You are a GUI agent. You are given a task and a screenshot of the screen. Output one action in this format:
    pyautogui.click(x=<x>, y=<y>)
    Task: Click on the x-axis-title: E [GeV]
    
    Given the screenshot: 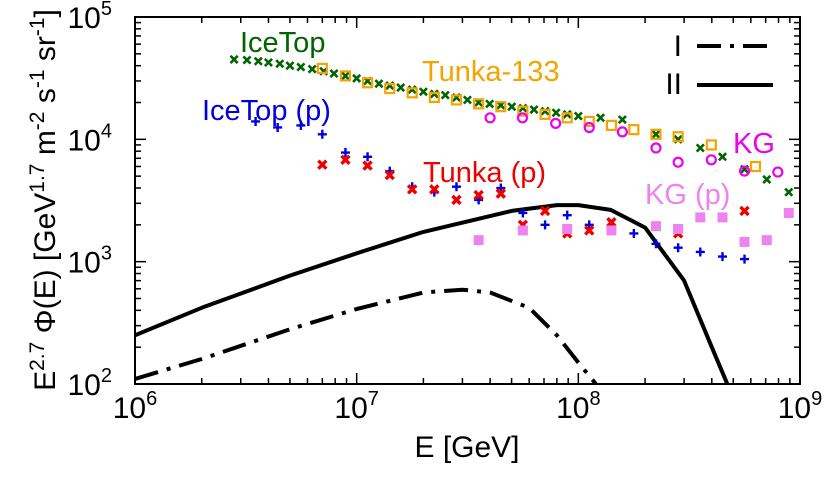 What is the action you would take?
    pyautogui.click(x=466, y=447)
    